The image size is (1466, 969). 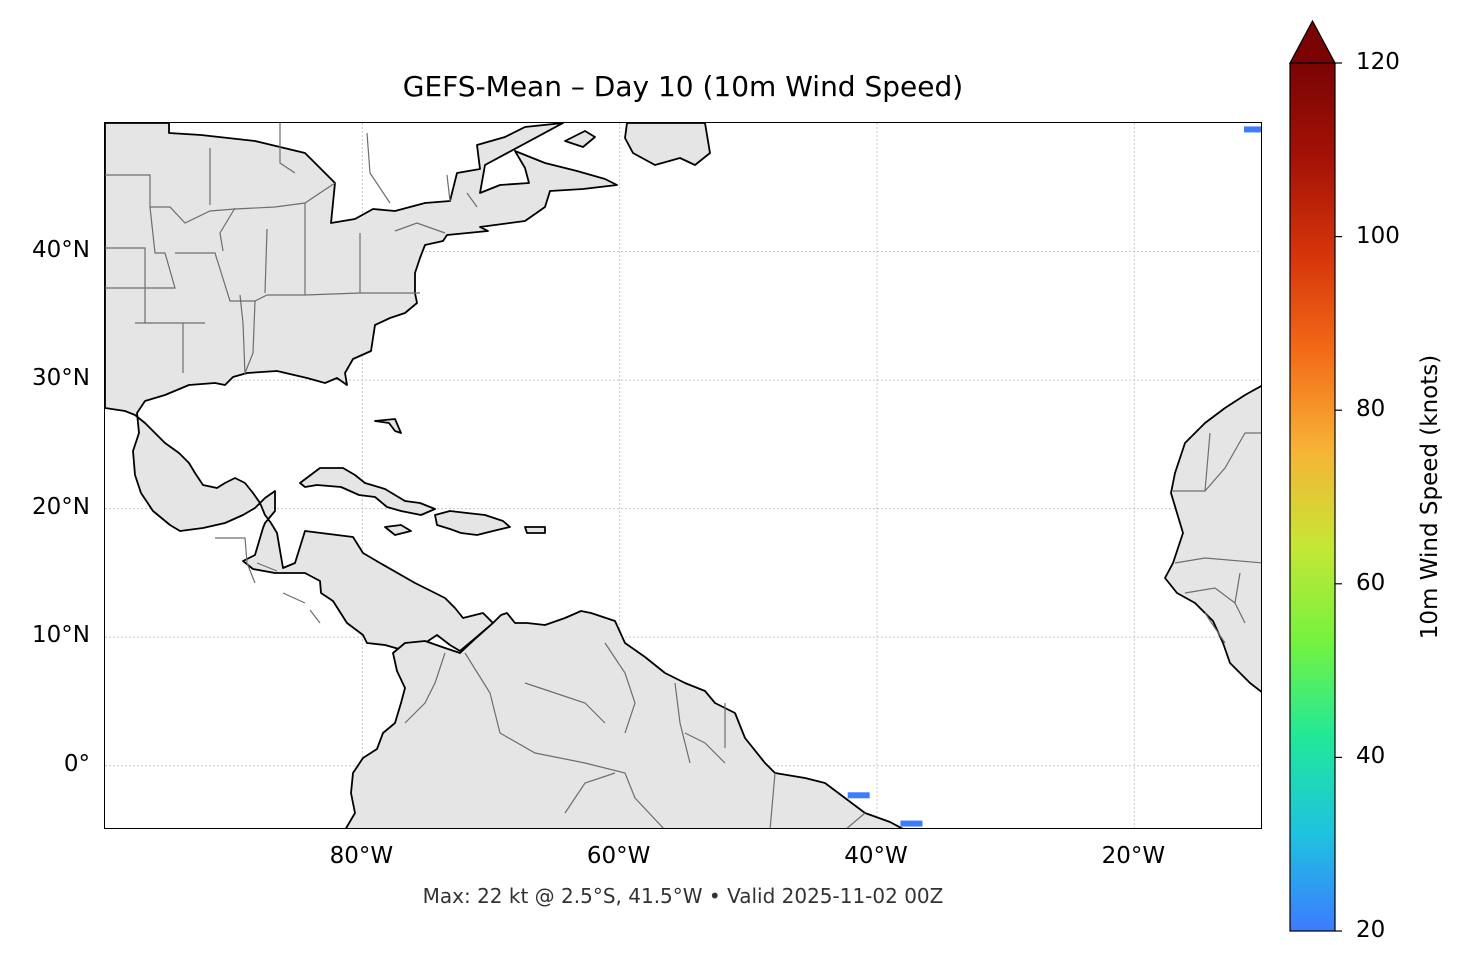 What do you see at coordinates (618, 856) in the screenshot?
I see `lon-tick-label: 60°W` at bounding box center [618, 856].